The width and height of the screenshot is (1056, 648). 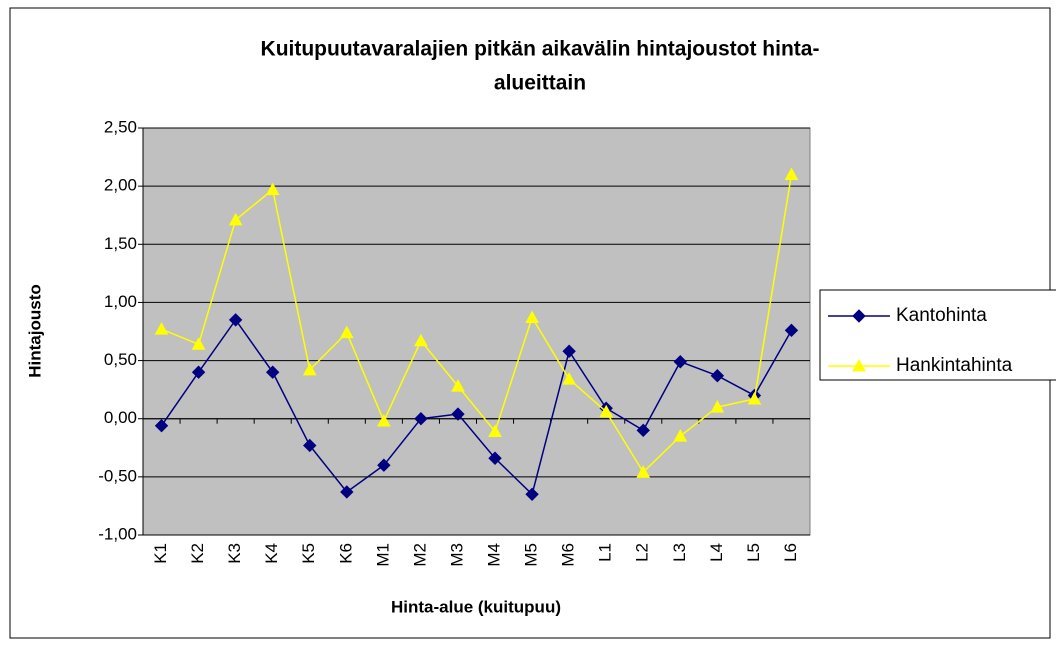 What do you see at coordinates (308, 553) in the screenshot?
I see `x-tick-label: K5` at bounding box center [308, 553].